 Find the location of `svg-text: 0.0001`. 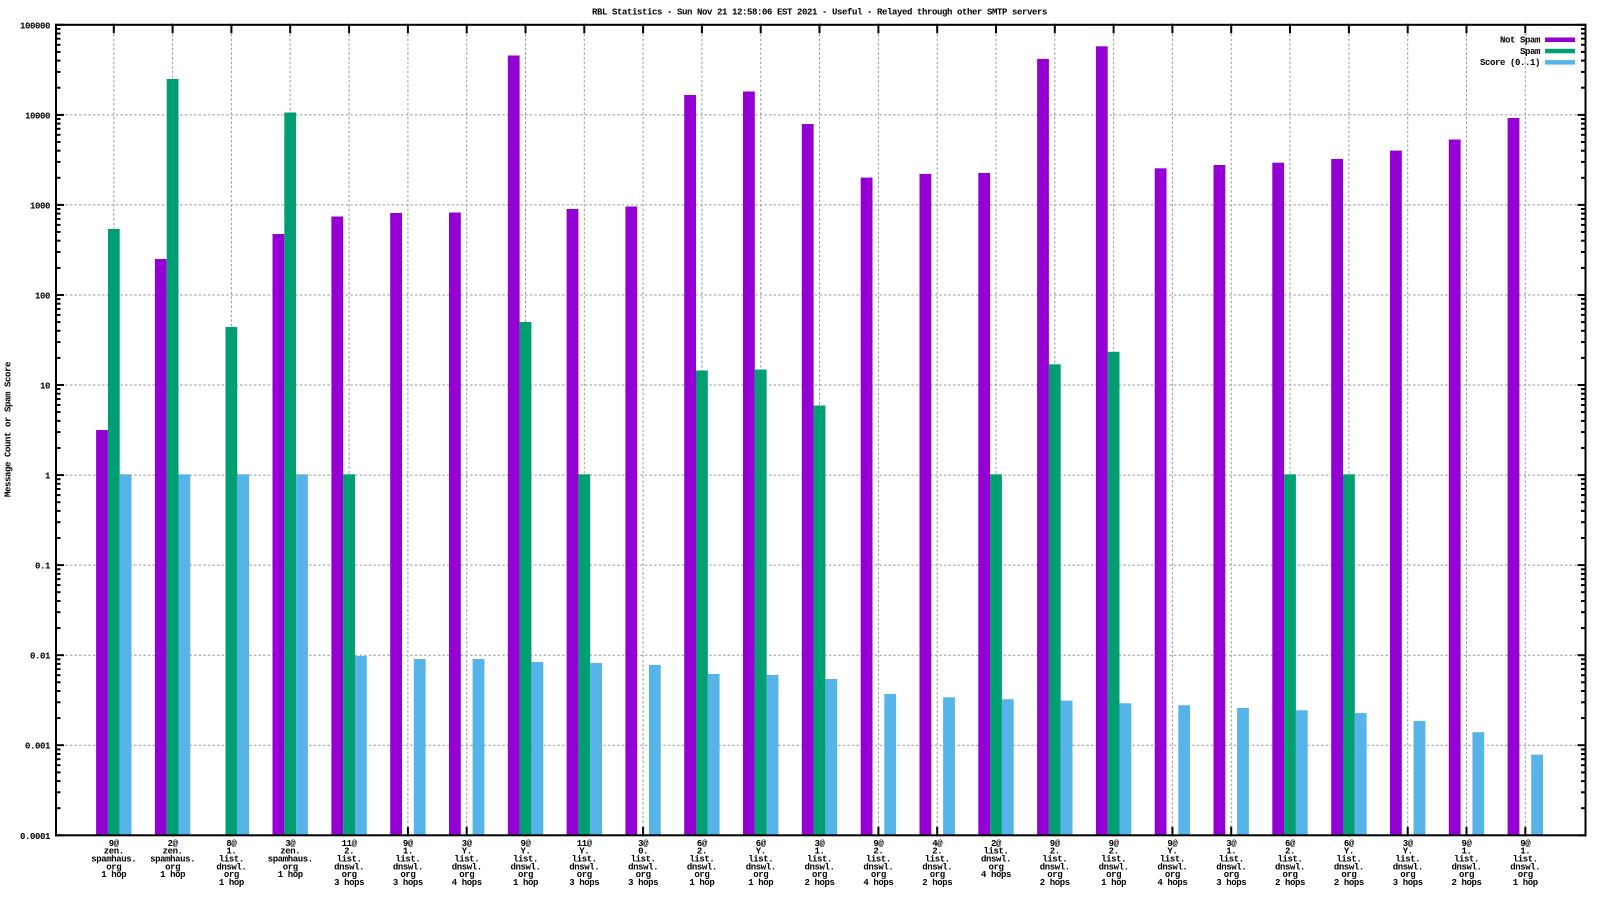

svg-text: 0.0001 is located at coordinates (35, 837).